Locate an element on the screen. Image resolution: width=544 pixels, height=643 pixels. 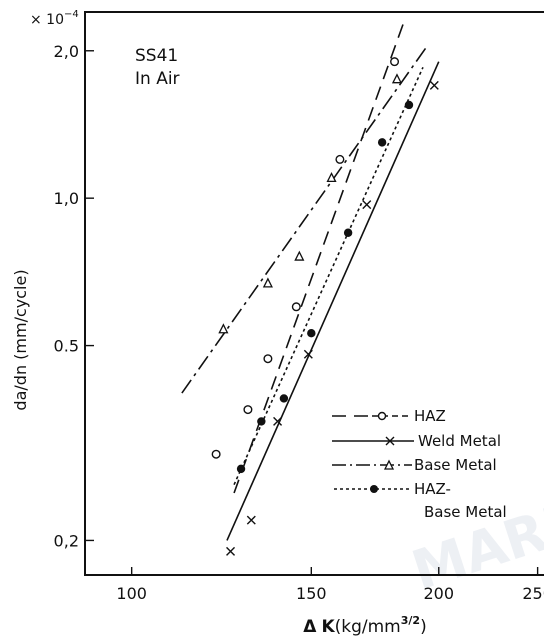
legend-label-base-metal: Base Metal is located at coordinates (455, 465).